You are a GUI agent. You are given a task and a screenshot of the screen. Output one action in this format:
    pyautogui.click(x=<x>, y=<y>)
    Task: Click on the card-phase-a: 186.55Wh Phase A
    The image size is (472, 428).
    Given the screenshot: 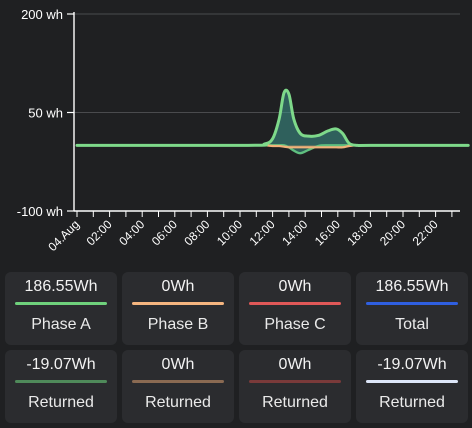 What is the action you would take?
    pyautogui.click(x=61, y=308)
    